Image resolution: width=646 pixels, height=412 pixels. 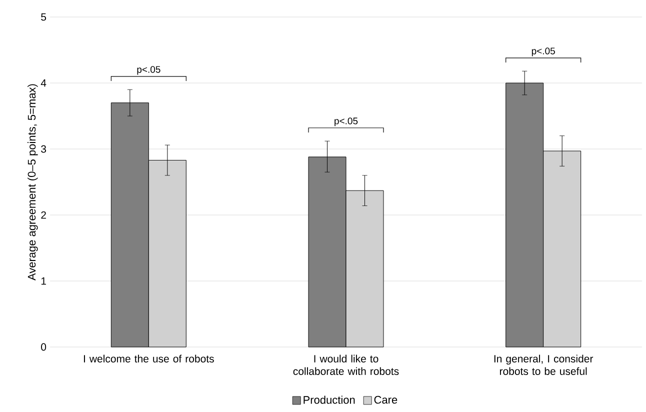 I want to click on y-axis-title: Average agreement (0–5 points, 5=max), so click(x=33, y=182).